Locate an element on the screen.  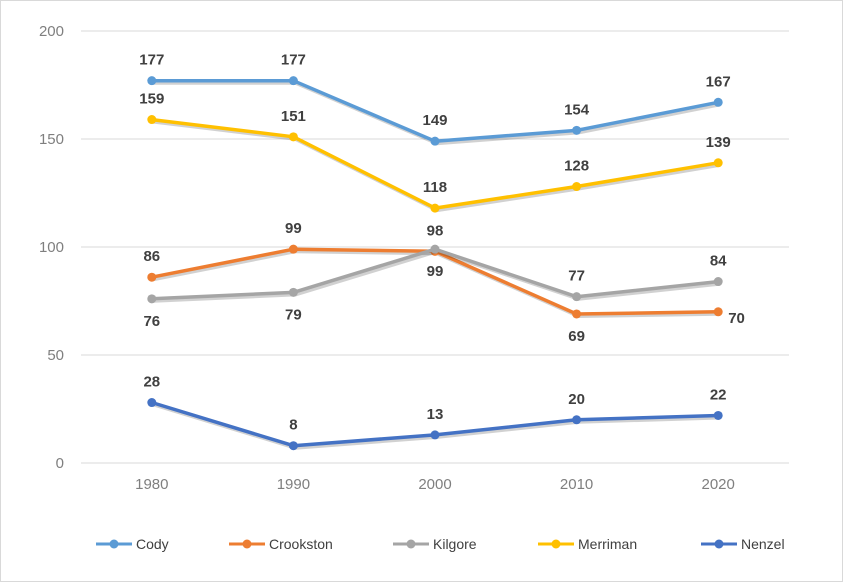
data-label-crookston: 70 is located at coordinates (736, 318).